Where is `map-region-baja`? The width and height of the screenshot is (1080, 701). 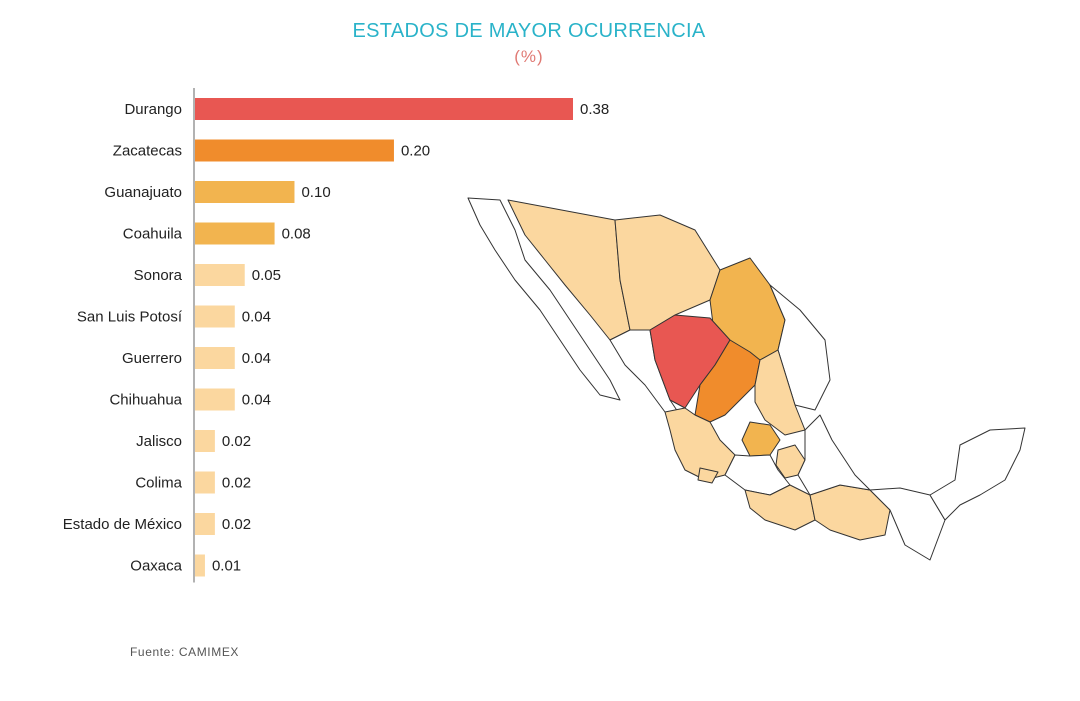 map-region-baja is located at coordinates (544, 299).